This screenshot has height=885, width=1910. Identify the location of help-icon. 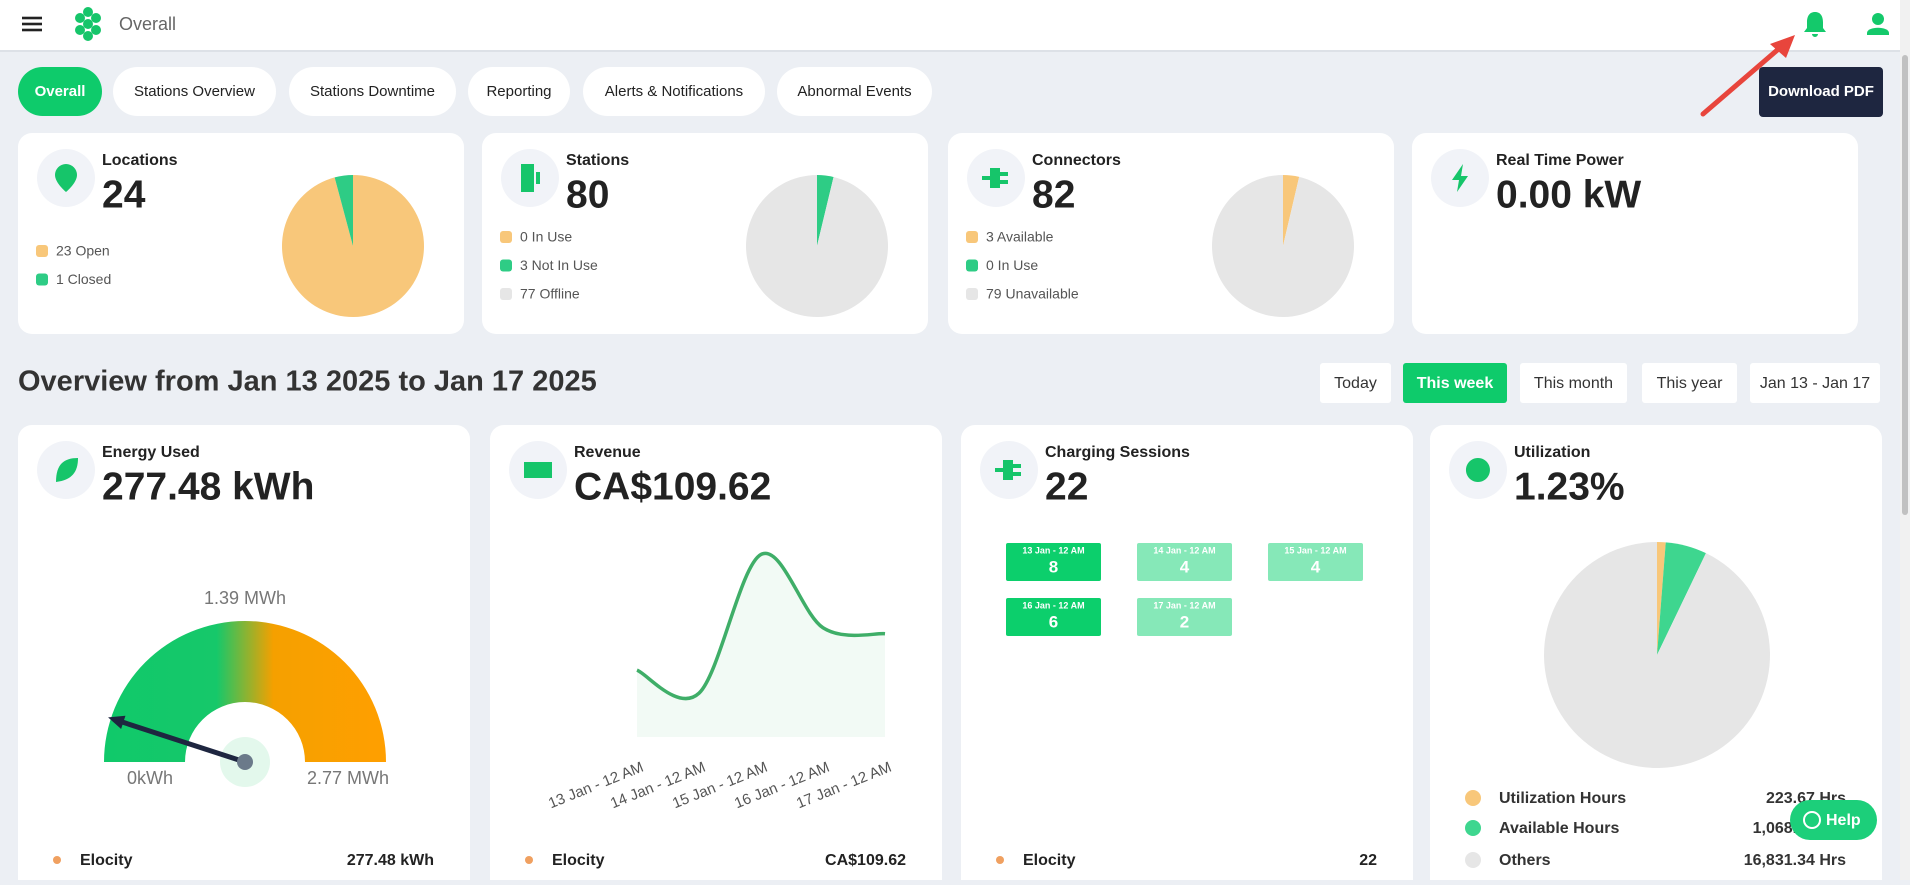
(1812, 820).